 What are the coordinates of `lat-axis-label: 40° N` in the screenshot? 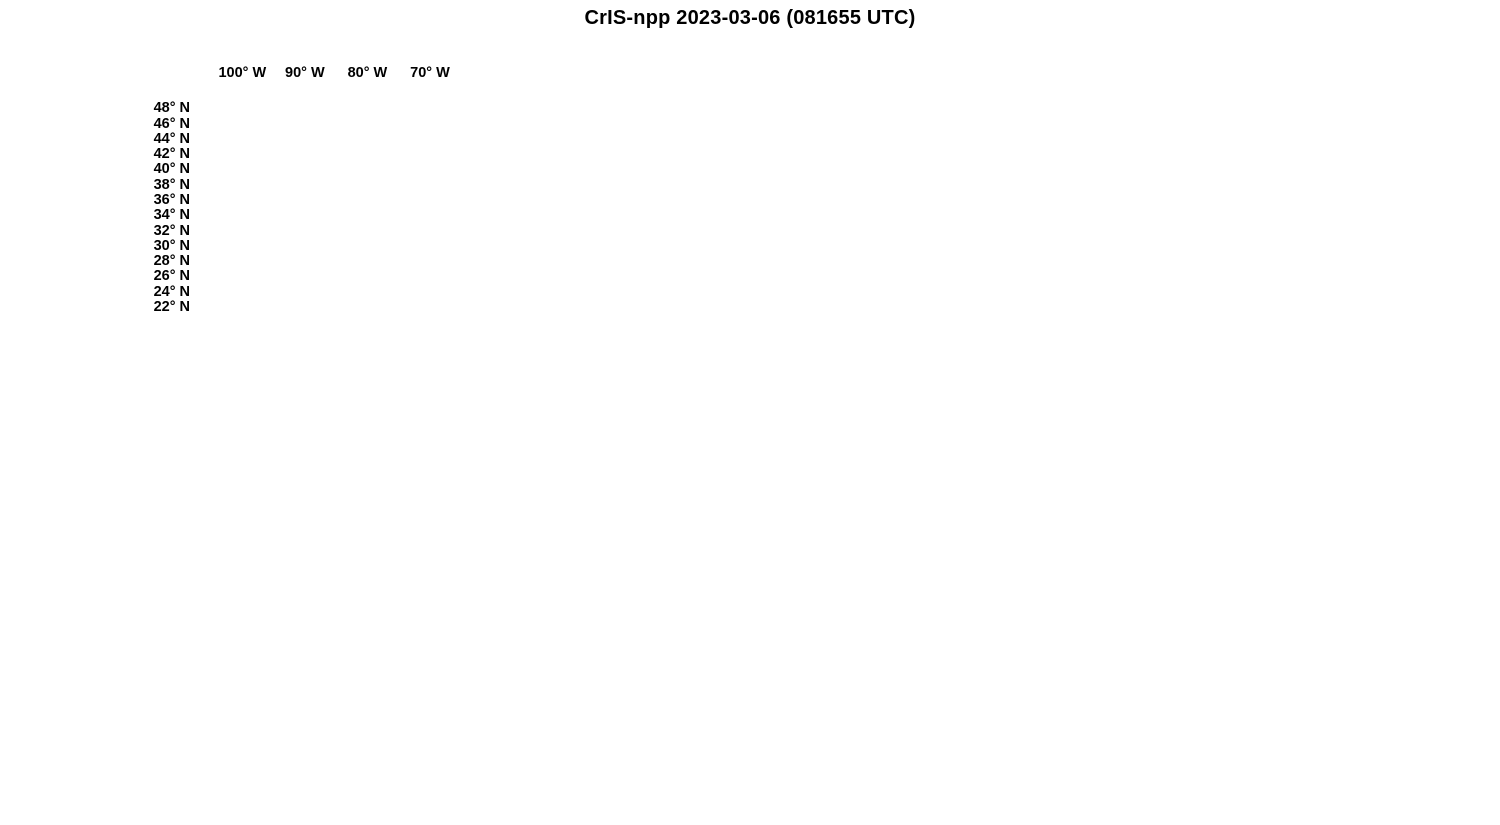 It's located at (171, 169).